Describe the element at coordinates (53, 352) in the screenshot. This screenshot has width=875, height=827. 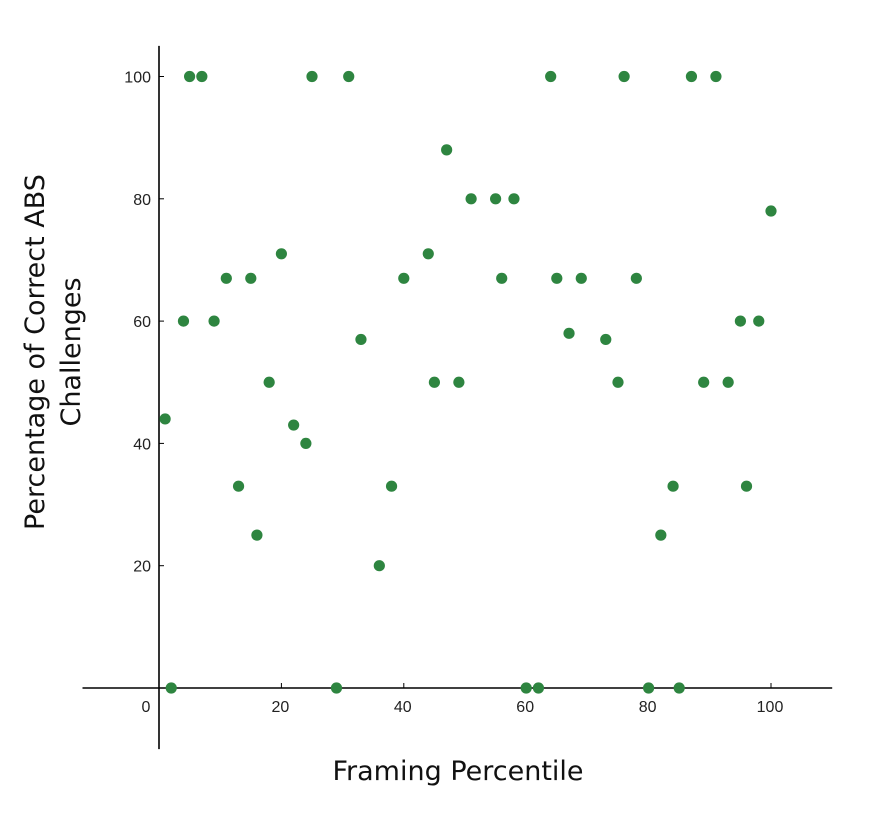
I see `y-axis-title: Percentage of Correct ABS Challenges` at that location.